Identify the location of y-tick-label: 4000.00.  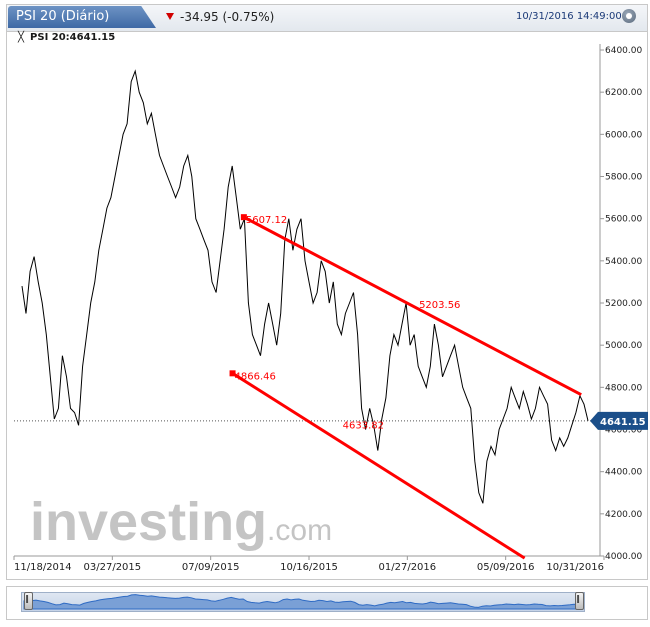
(623, 557).